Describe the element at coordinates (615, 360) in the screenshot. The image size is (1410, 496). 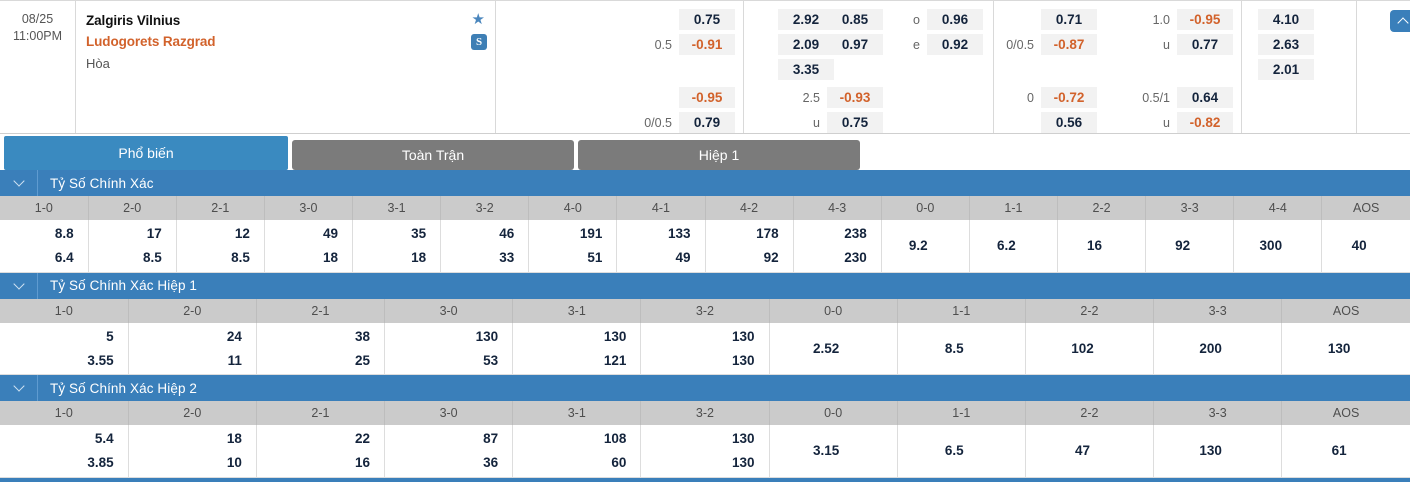
I see `odds-value: 121` at that location.